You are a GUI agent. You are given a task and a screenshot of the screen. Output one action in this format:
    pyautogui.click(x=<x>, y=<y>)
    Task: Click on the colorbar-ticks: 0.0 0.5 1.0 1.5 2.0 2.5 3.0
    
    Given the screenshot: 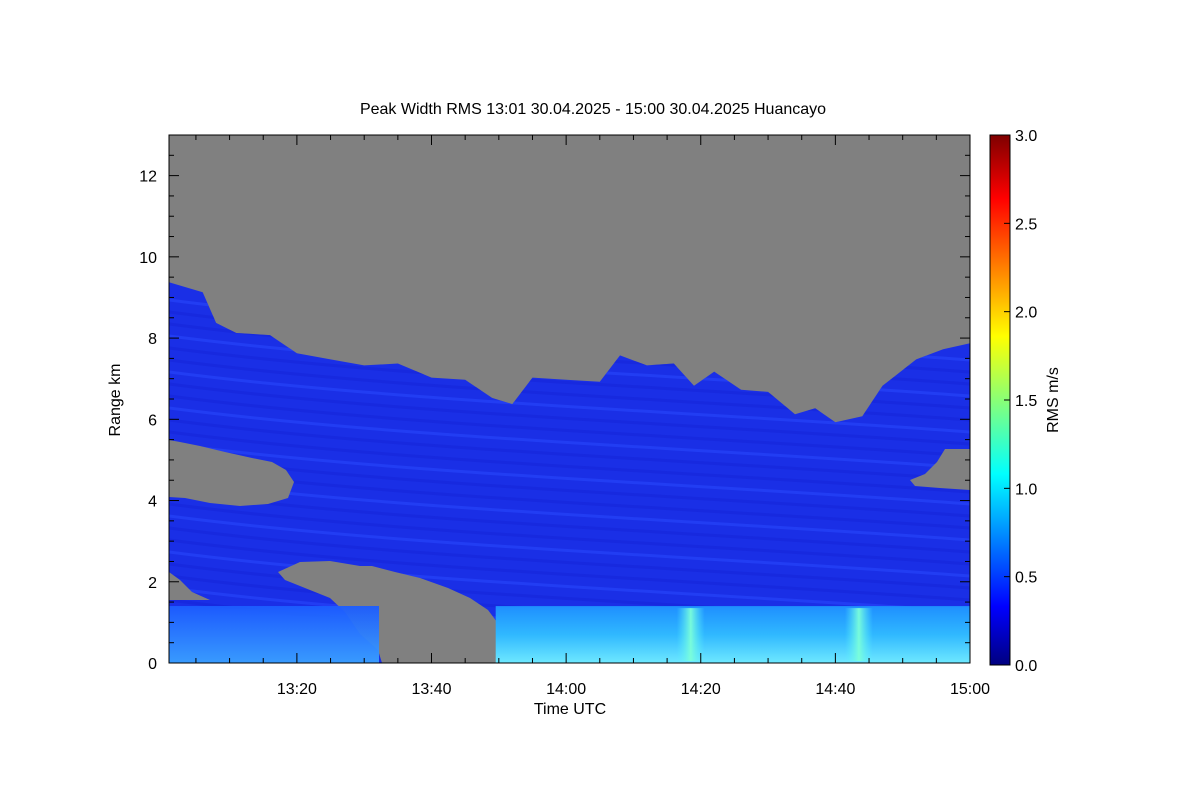 What is the action you would take?
    pyautogui.click(x=1020, y=401)
    